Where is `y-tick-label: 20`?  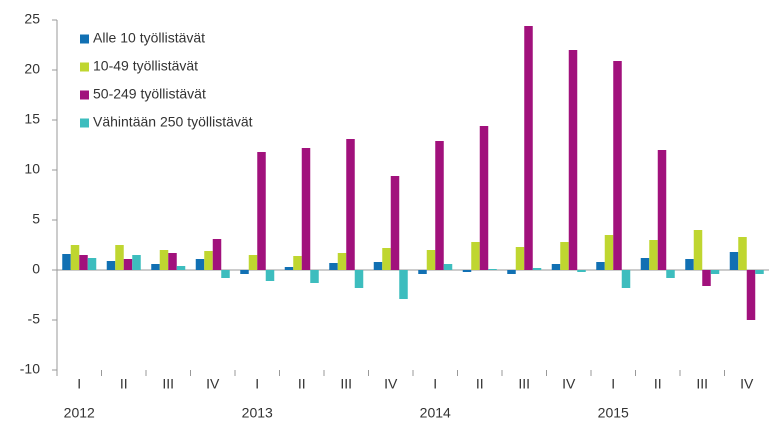 y-tick-label: 20 is located at coordinates (32, 69).